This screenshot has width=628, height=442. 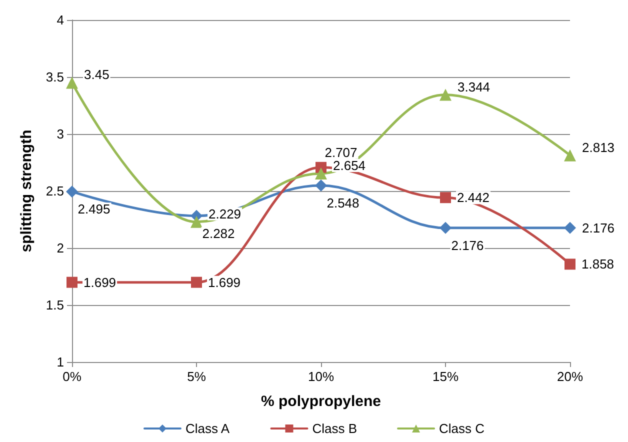 I want to click on data-label: 2.229, so click(x=225, y=214).